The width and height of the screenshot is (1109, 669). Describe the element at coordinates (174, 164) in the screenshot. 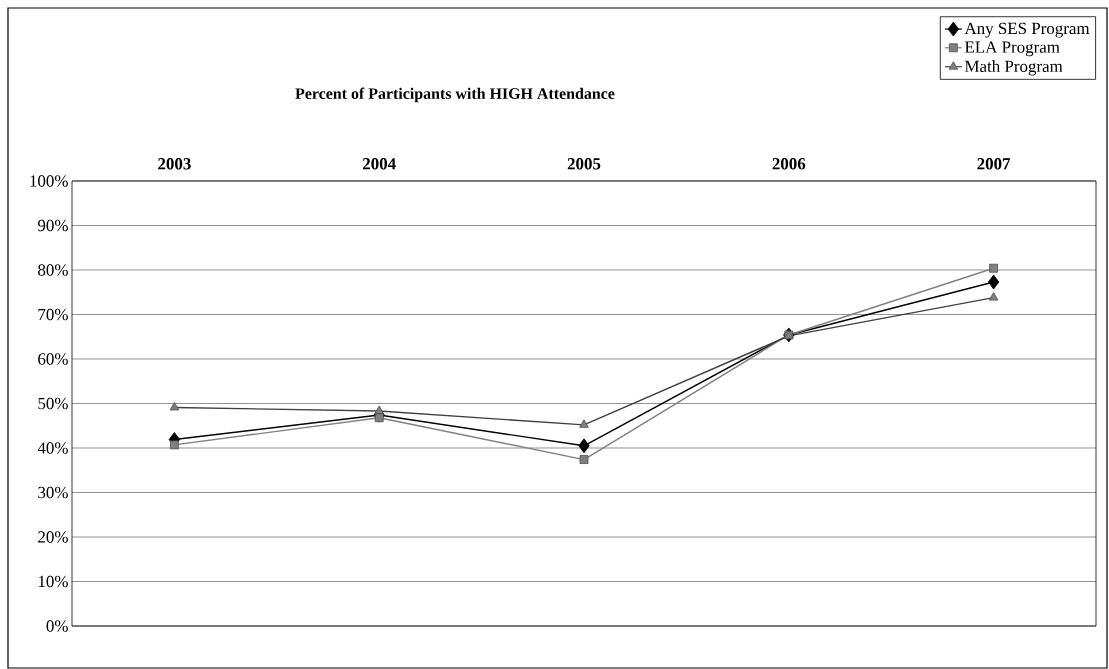

I see `x-tick-label: 2003` at that location.